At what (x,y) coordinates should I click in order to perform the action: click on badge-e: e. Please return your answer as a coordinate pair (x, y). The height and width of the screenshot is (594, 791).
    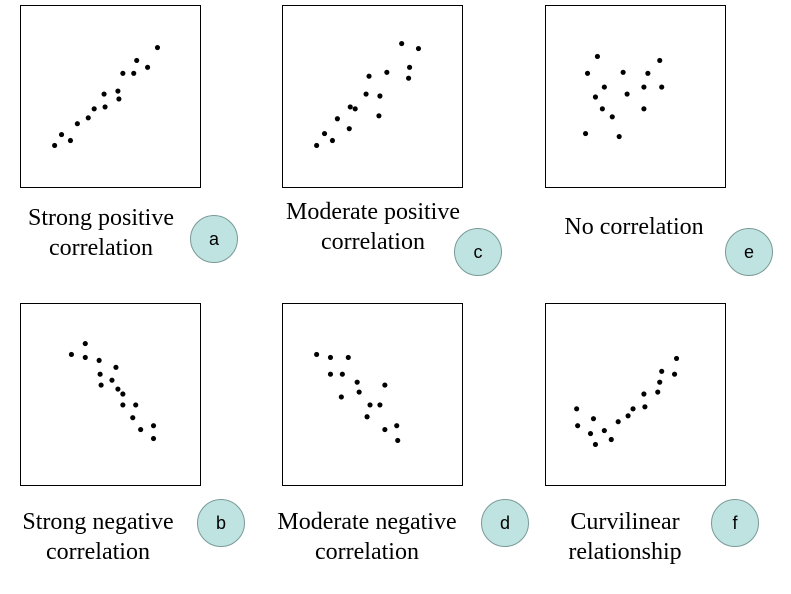
    Looking at the image, I should click on (749, 252).